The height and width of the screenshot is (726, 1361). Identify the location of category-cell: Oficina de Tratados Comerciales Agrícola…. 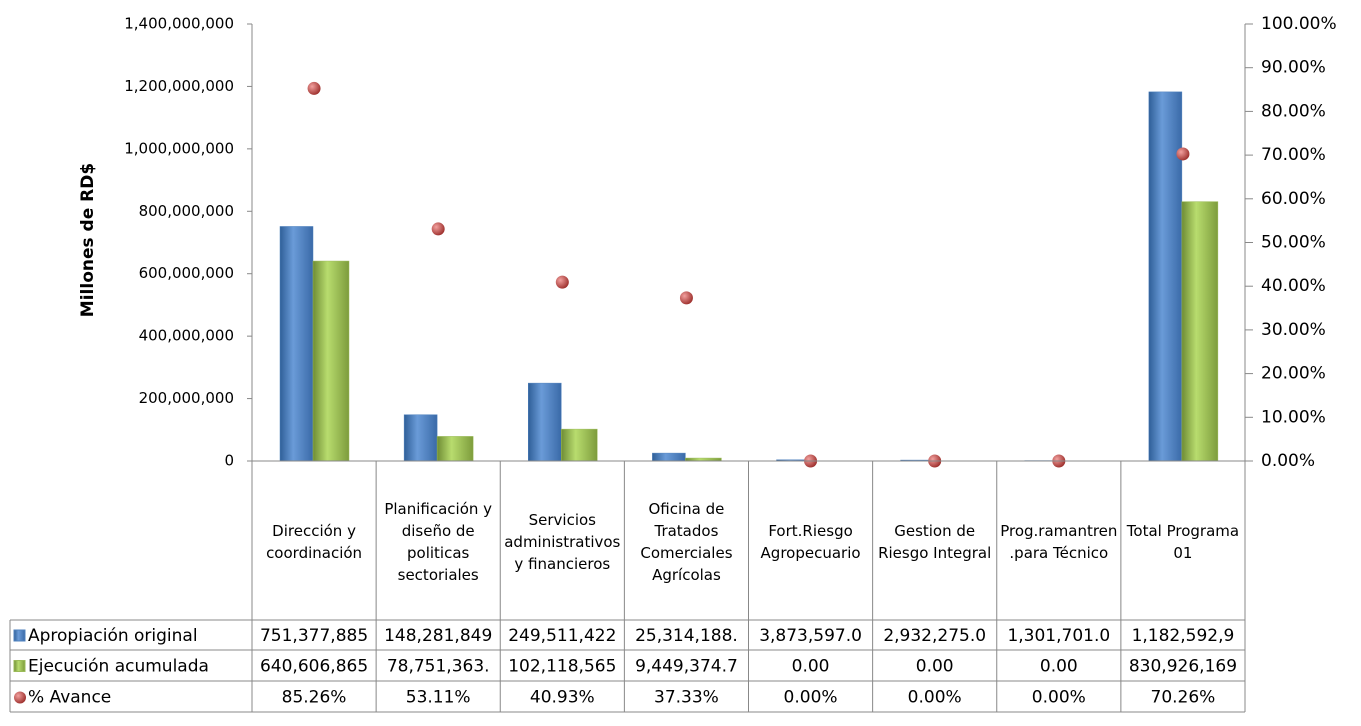
(686, 541).